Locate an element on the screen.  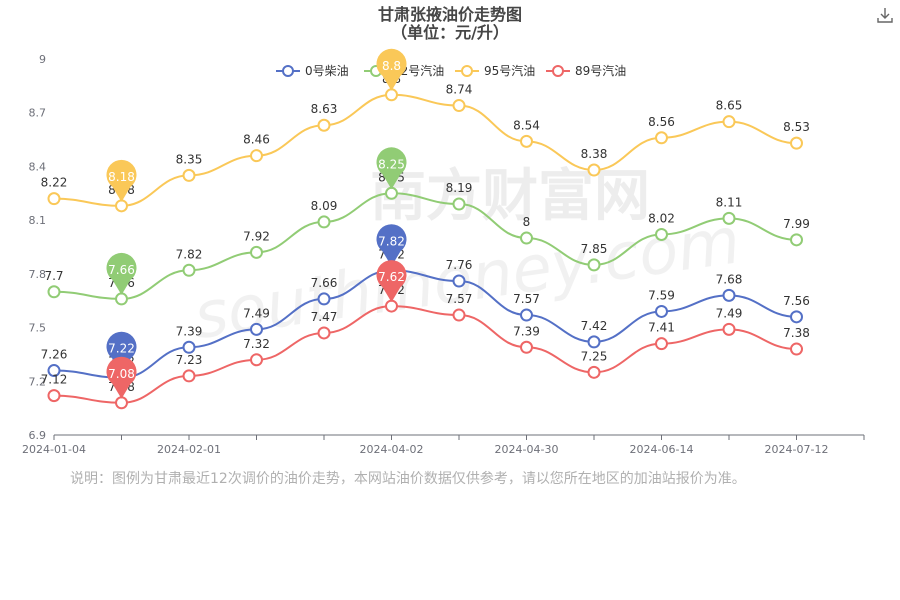
x-tick-label: 2024-01-04 is located at coordinates (54, 449).